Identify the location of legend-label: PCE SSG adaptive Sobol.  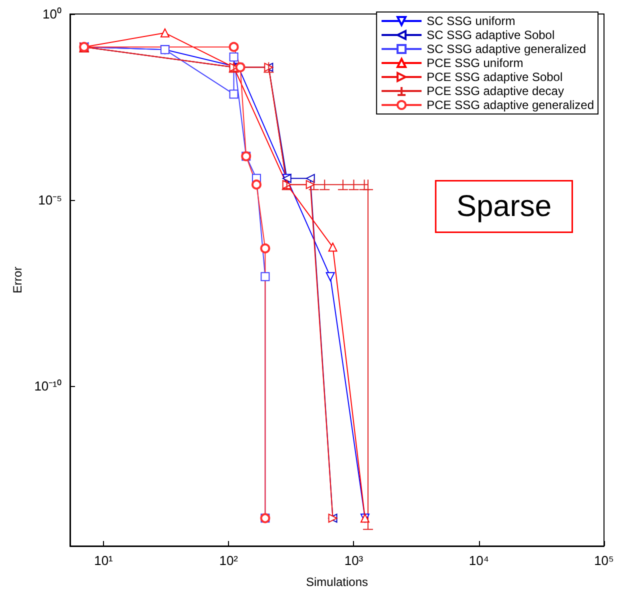
(494, 77).